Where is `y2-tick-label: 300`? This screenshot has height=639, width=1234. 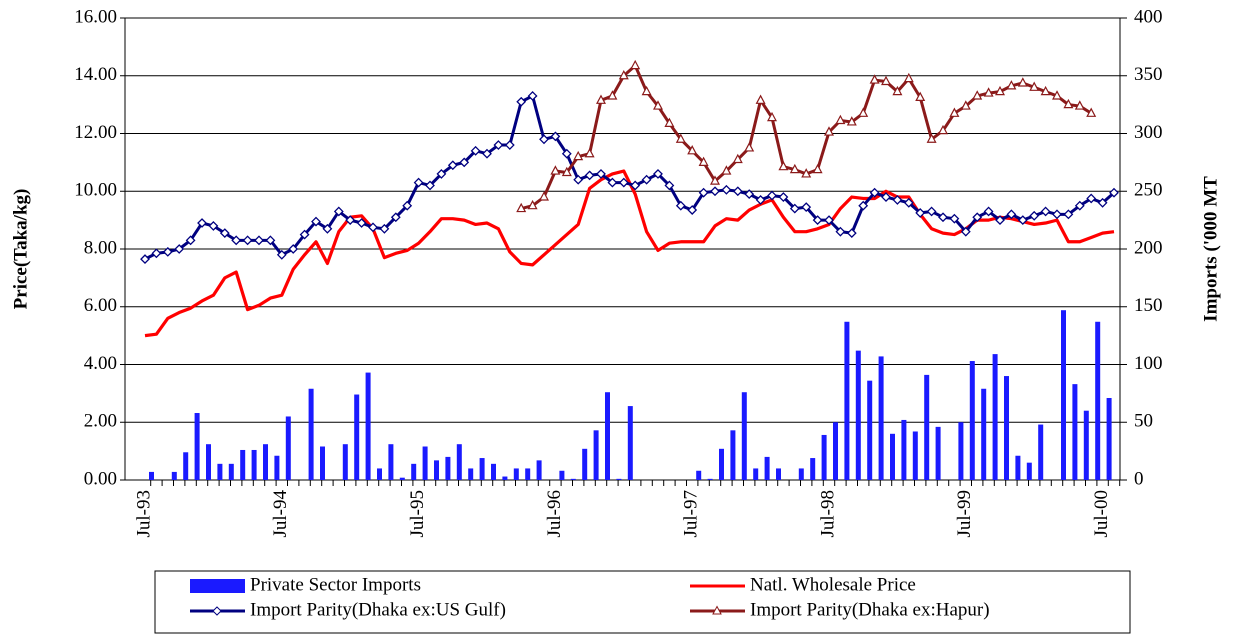
y2-tick-label: 300 is located at coordinates (1148, 132).